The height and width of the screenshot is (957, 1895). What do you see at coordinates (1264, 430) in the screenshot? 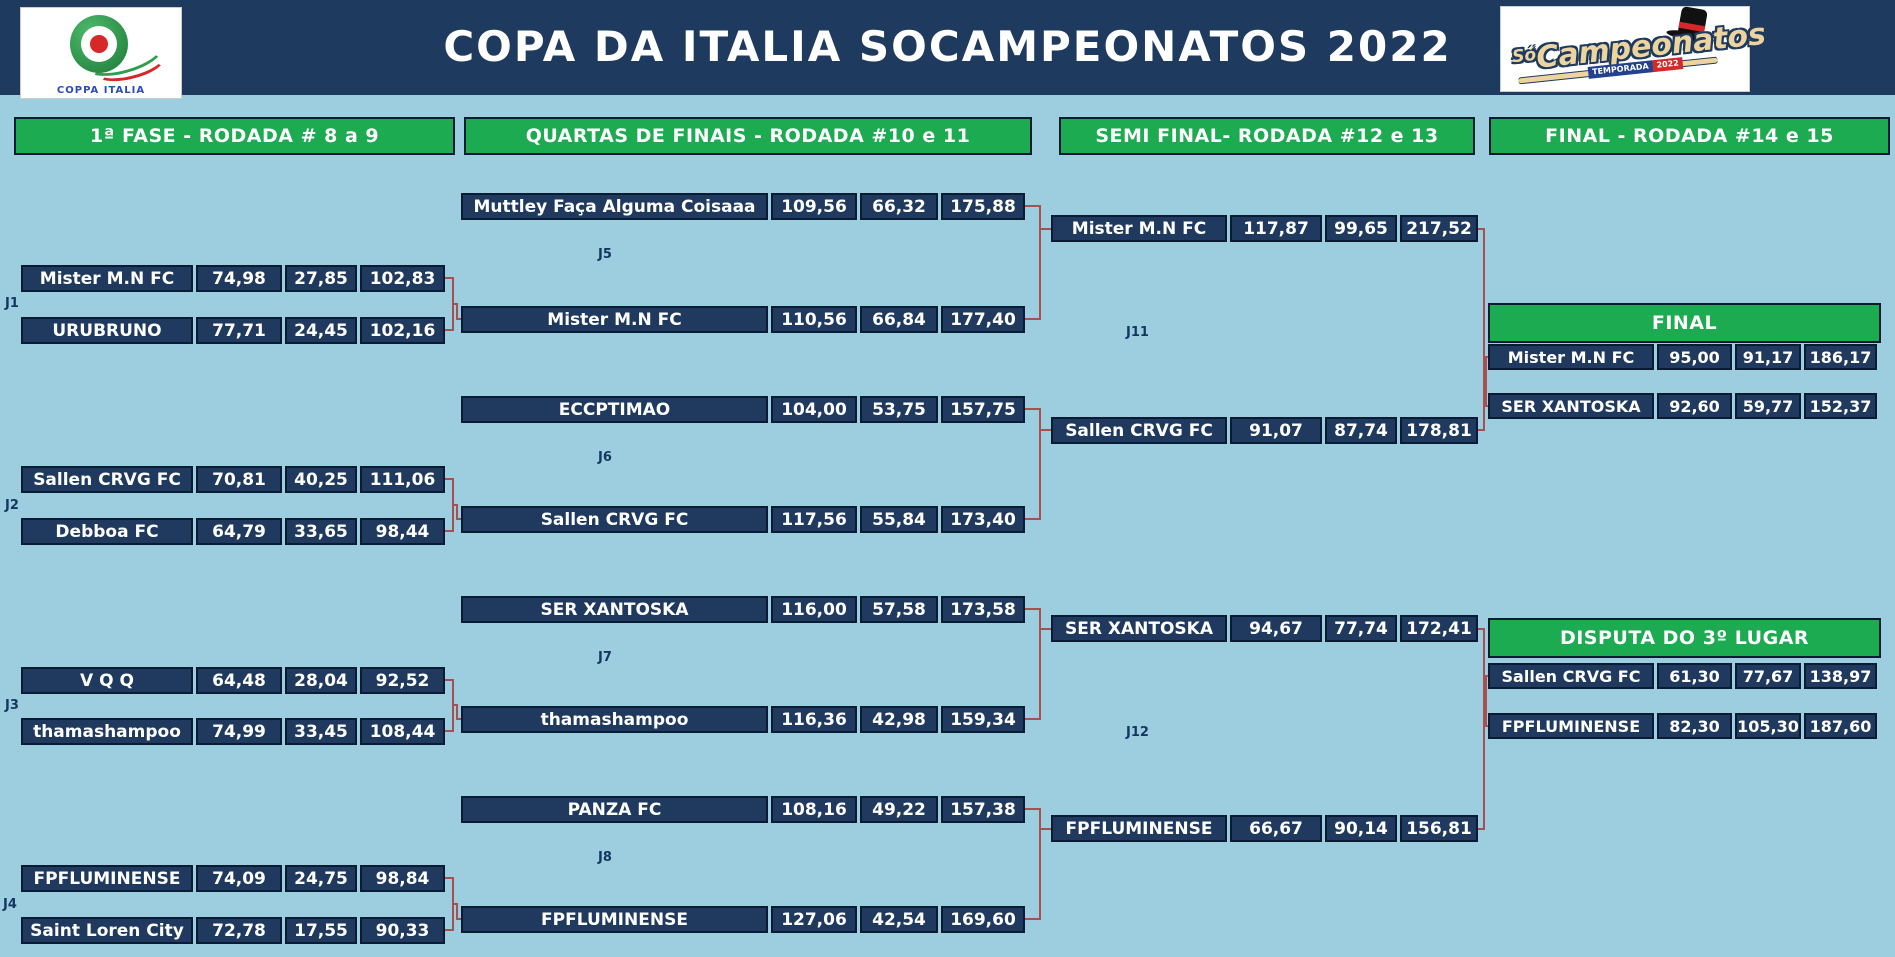
I see `match-row: Sallen CRVG FC 91,07 87,74 178,81` at bounding box center [1264, 430].